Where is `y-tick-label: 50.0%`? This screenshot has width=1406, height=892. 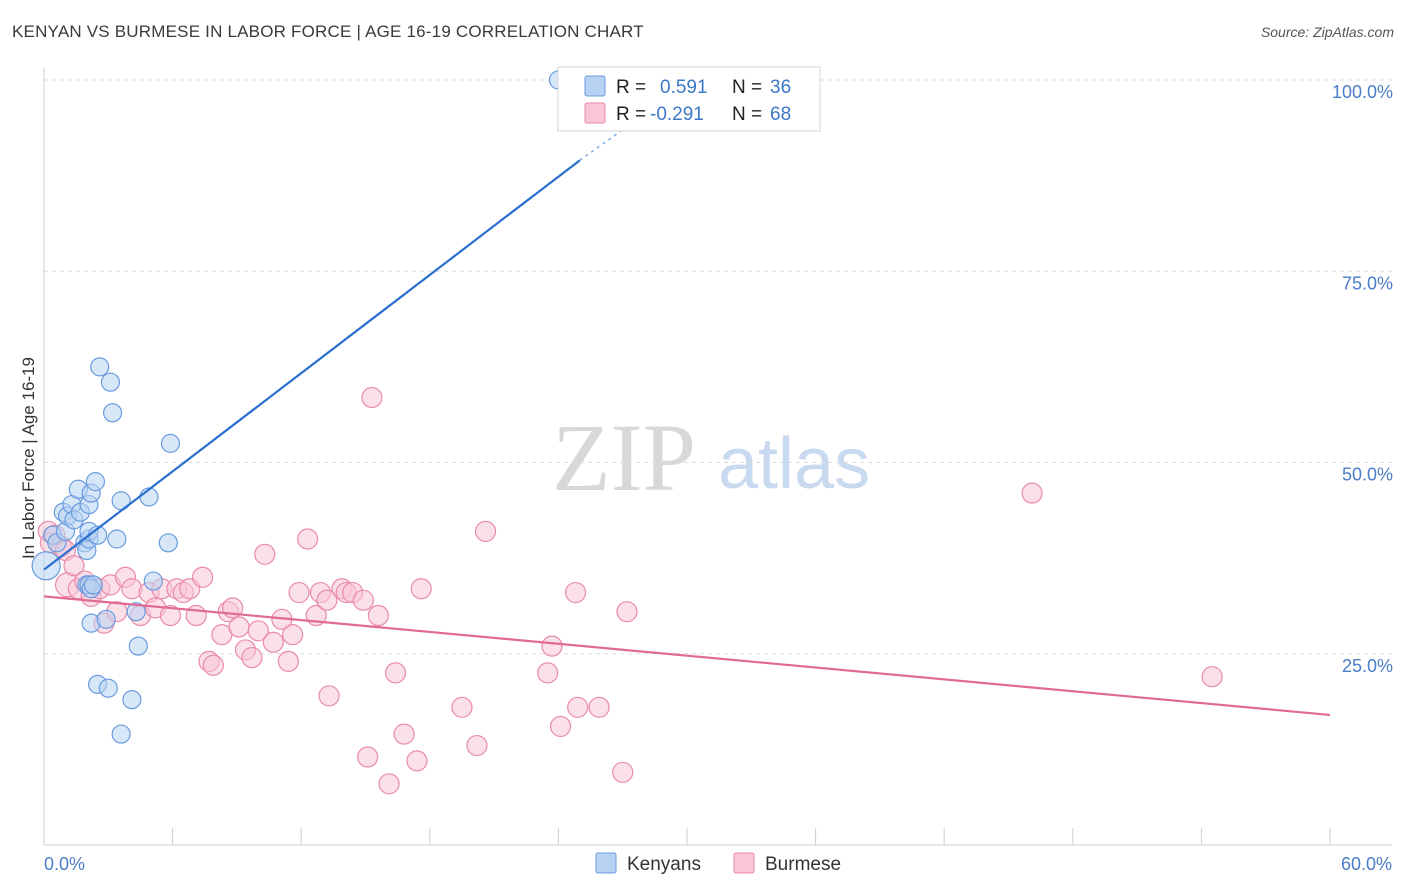
y-tick-label: 50.0% is located at coordinates (1367, 475).